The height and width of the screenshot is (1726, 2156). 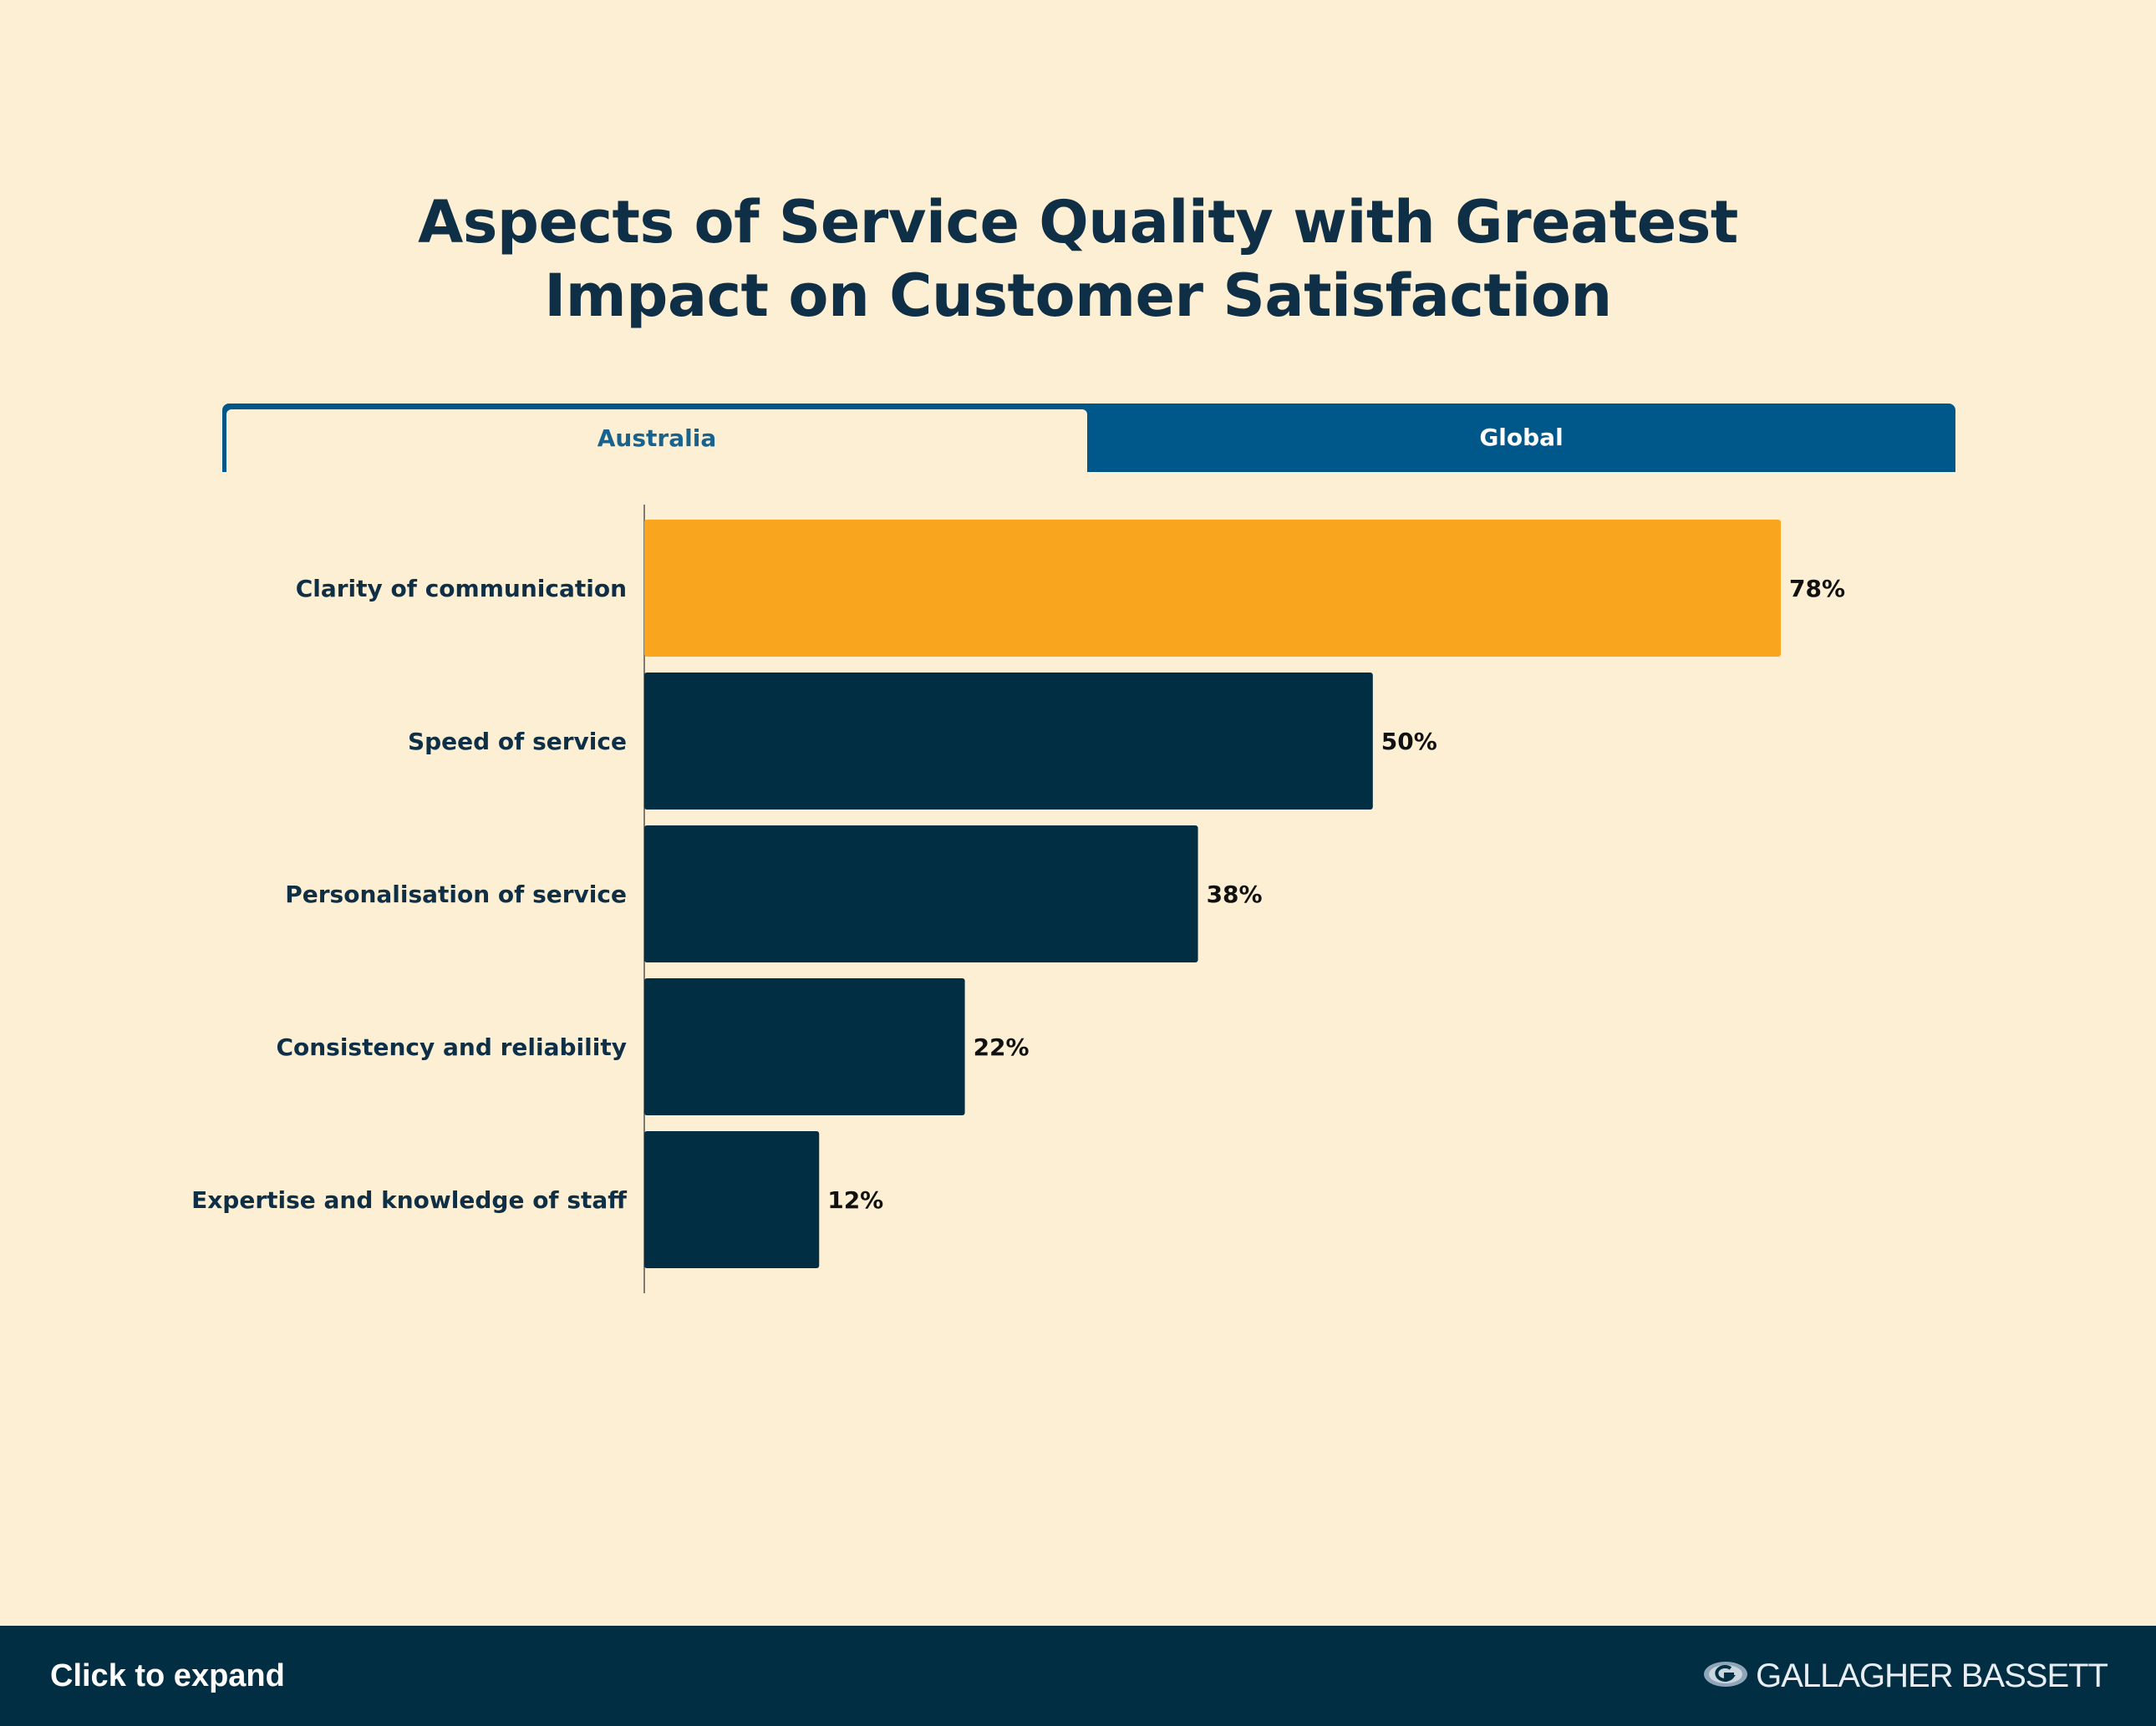 I want to click on value-label-consistency-and-reliability: 22%, so click(x=1002, y=1047).